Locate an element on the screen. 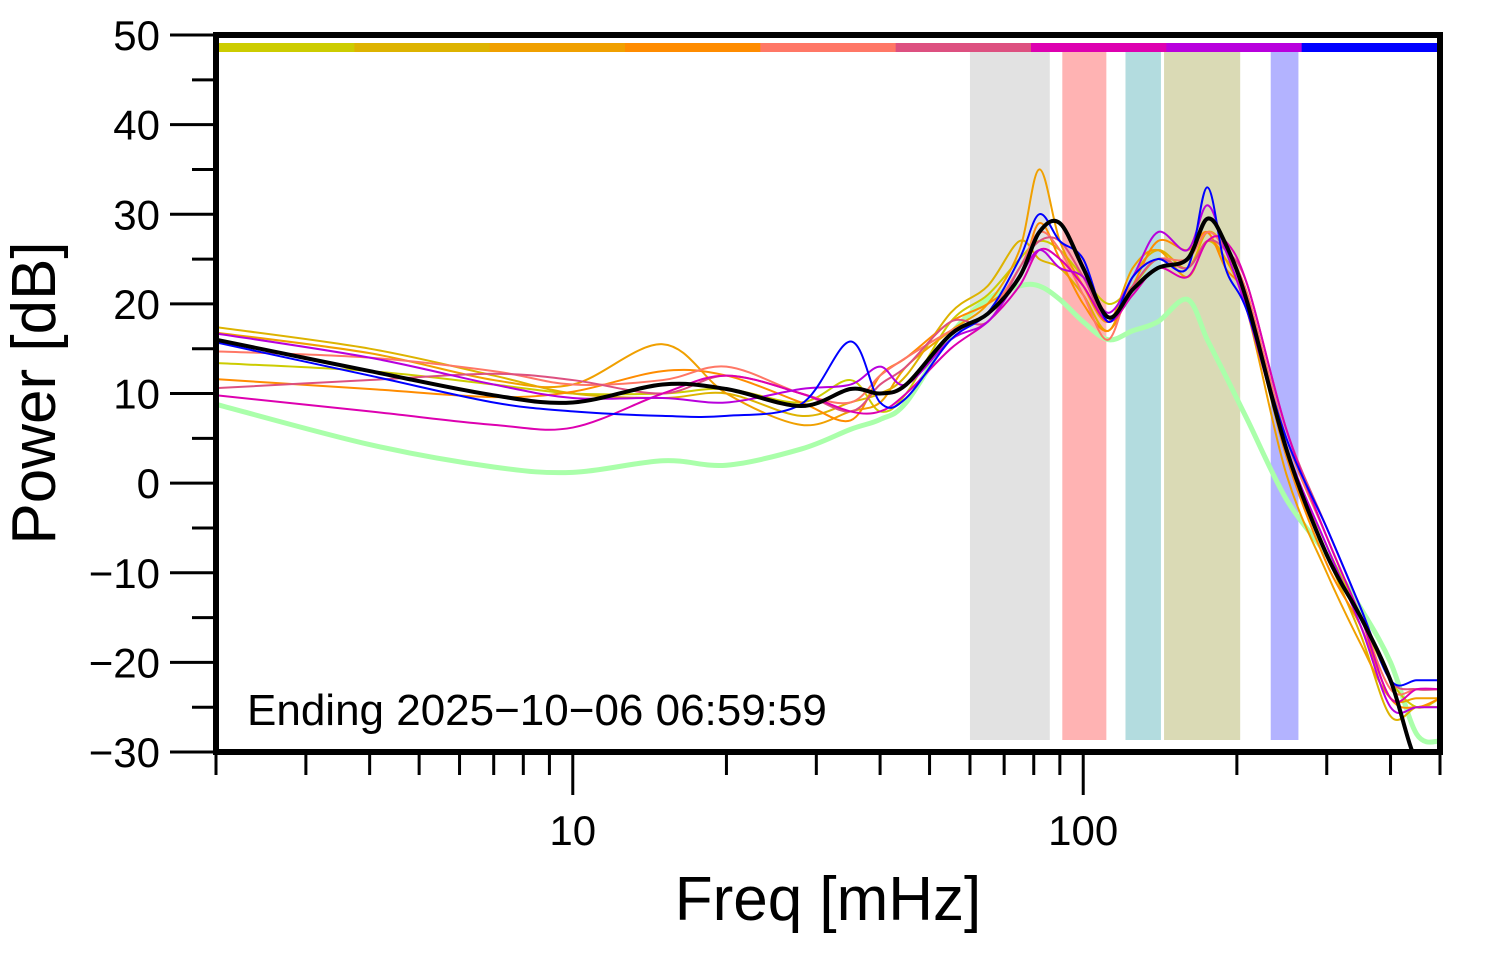 The image size is (1494, 957). y-tick-label: 10 is located at coordinates (136, 394).